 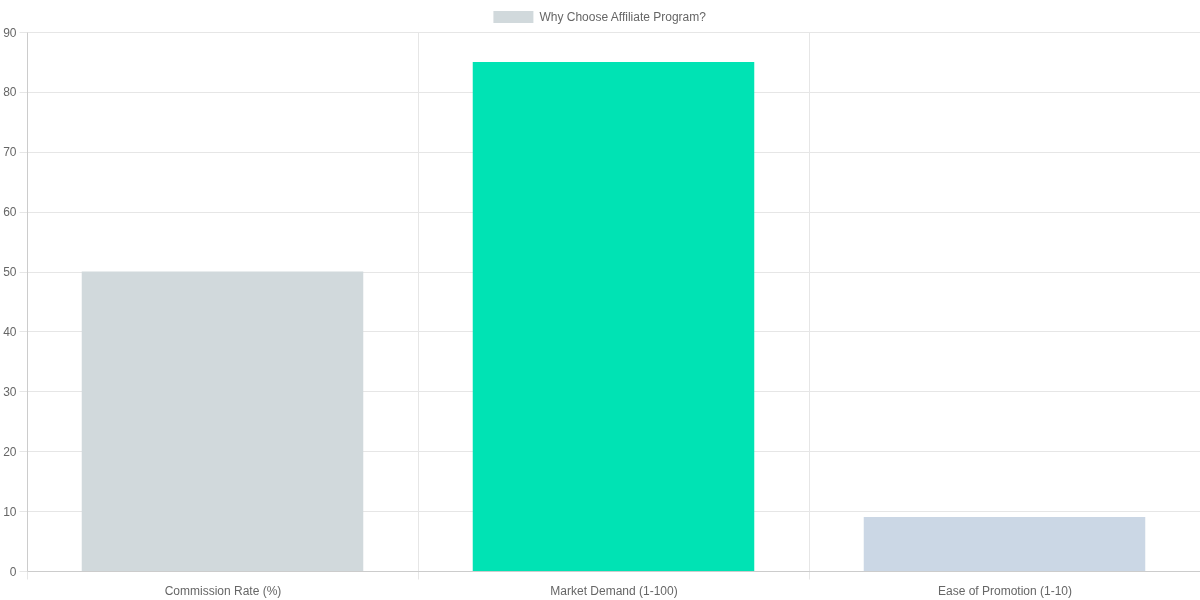 What do you see at coordinates (10, 92) in the screenshot?
I see `y-tick-label: 80` at bounding box center [10, 92].